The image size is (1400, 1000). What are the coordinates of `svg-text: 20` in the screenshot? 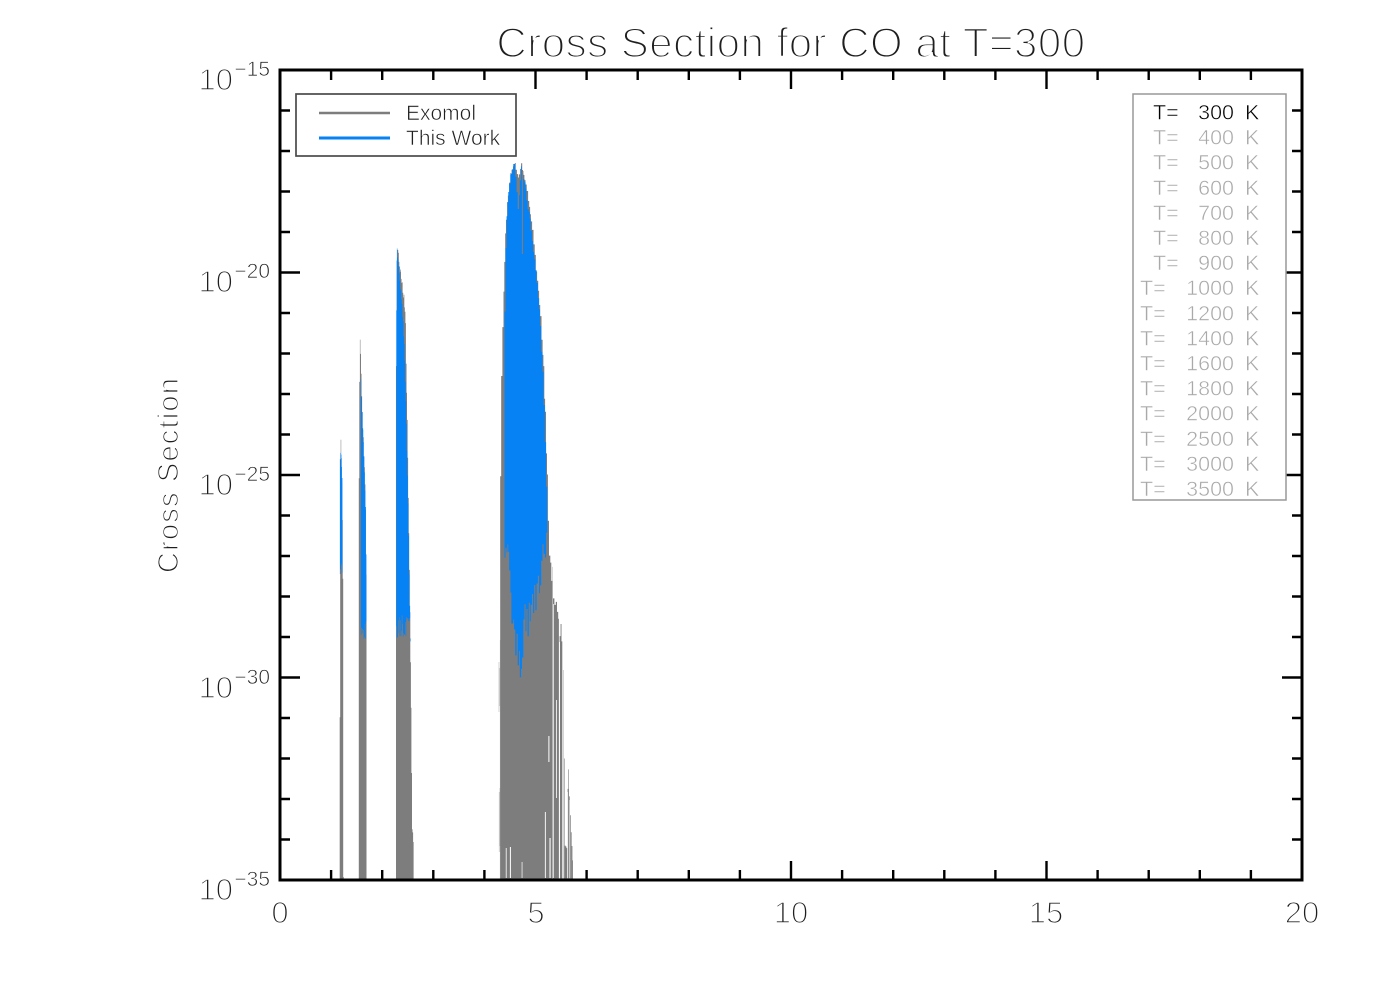 It's located at (1302, 912).